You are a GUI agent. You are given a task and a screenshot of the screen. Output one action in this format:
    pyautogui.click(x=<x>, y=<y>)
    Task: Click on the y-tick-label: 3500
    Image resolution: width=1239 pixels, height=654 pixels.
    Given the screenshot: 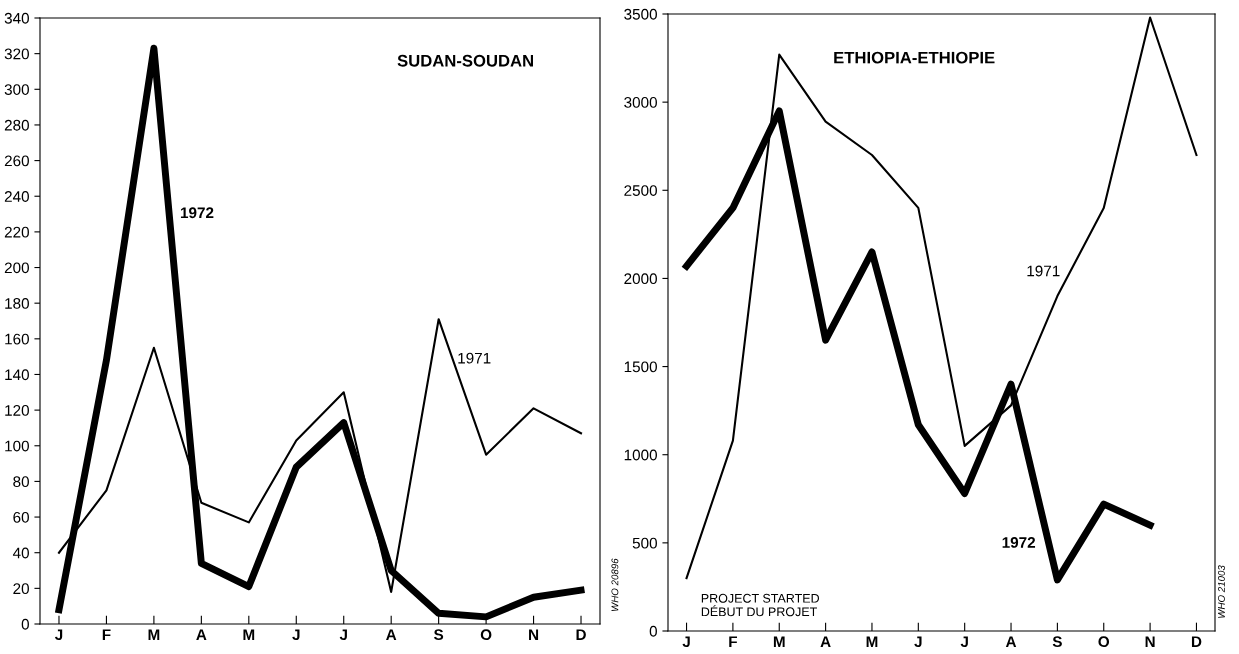 What is the action you would take?
    pyautogui.click(x=640, y=14)
    